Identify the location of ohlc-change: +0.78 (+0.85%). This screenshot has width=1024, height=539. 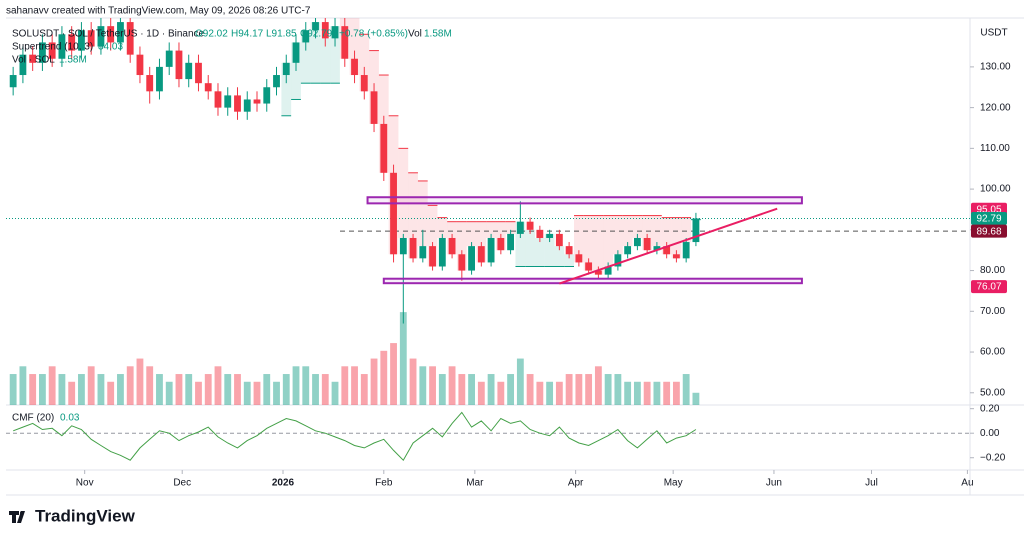
(373, 34).